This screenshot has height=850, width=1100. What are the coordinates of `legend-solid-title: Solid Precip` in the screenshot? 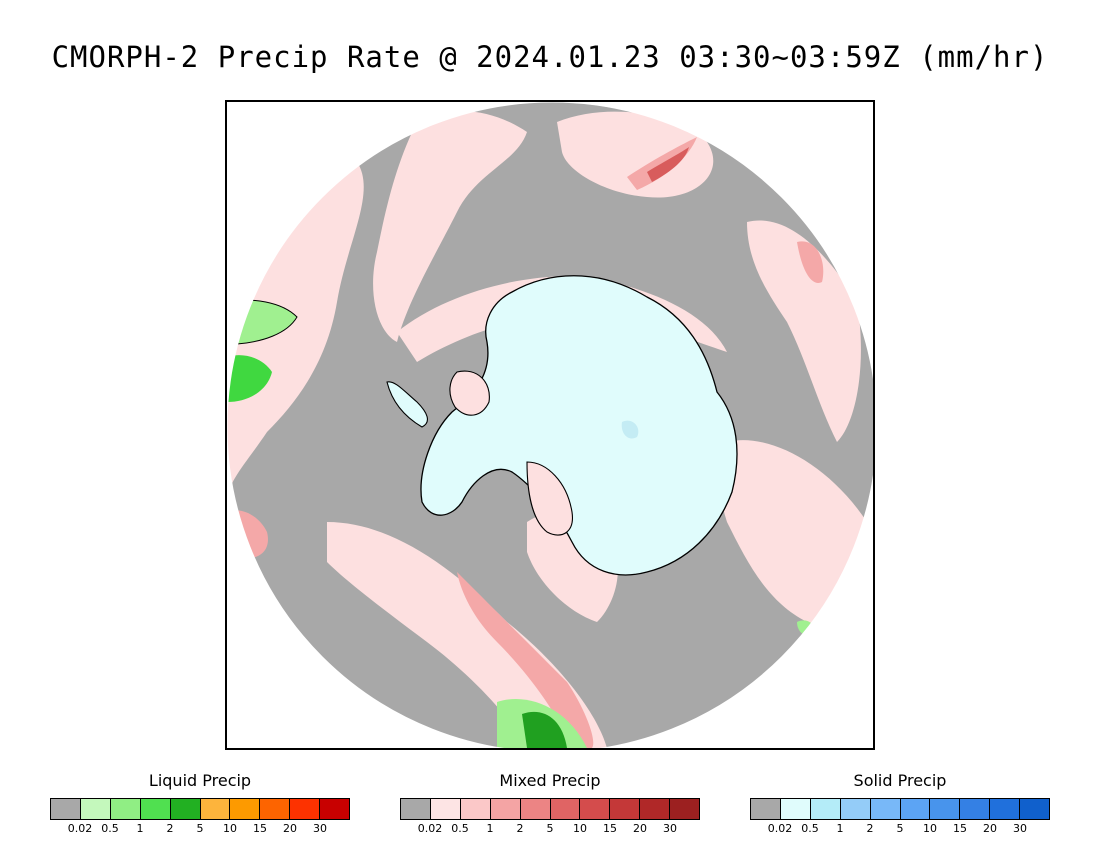 It's located at (900, 780).